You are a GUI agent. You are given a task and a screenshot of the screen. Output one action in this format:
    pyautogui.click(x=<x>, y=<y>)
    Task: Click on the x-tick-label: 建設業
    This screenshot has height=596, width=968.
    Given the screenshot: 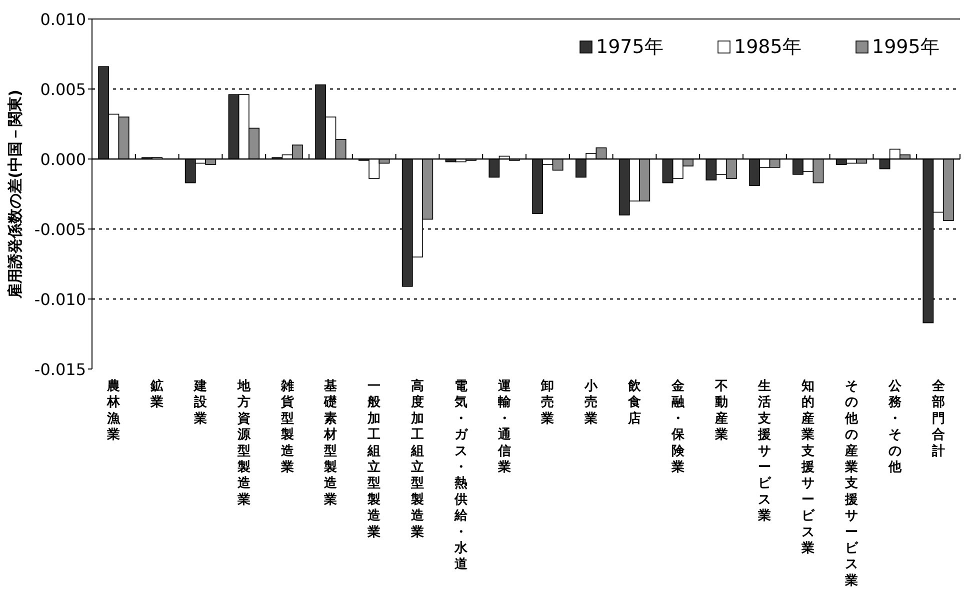 What is the action you would take?
    pyautogui.click(x=200, y=402)
    